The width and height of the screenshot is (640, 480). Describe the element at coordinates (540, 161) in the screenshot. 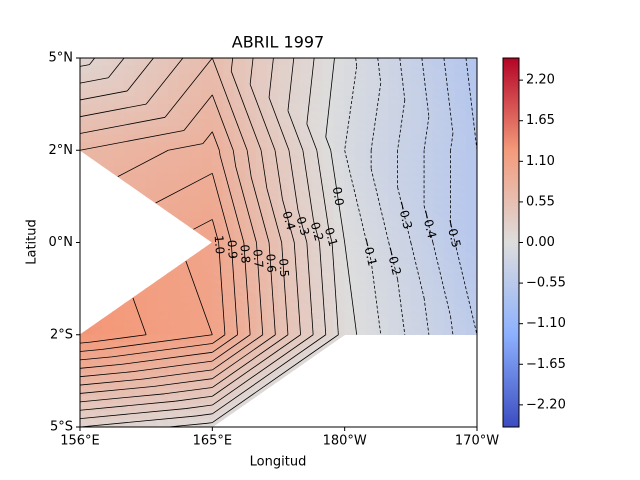

I see `colorbar-tick-label: 1.10` at that location.